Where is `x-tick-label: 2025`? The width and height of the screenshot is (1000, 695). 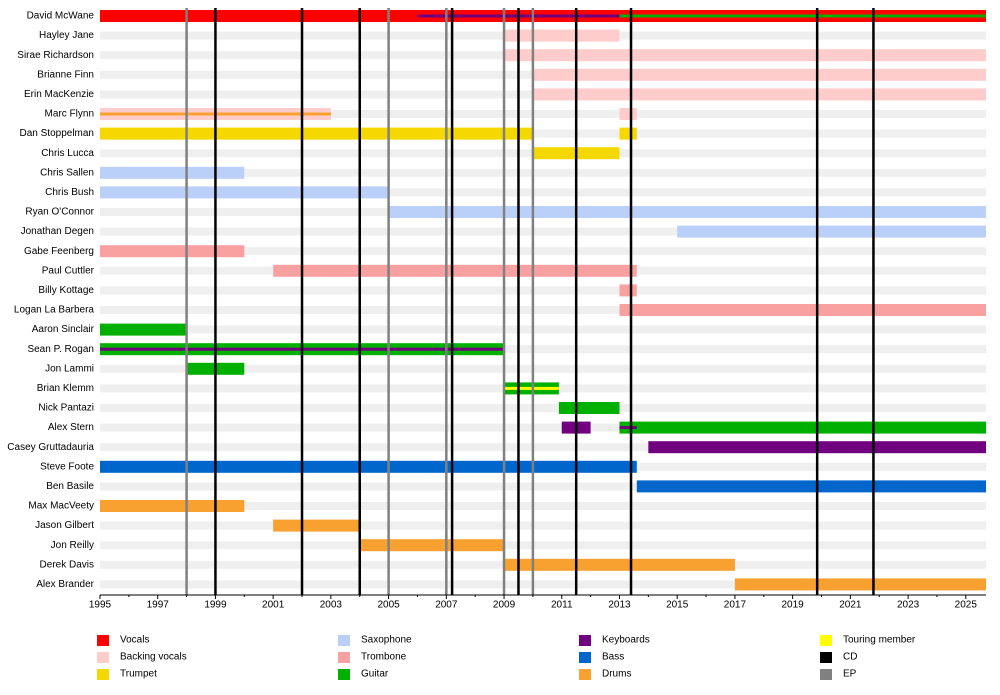 x-tick-label: 2025 is located at coordinates (966, 605).